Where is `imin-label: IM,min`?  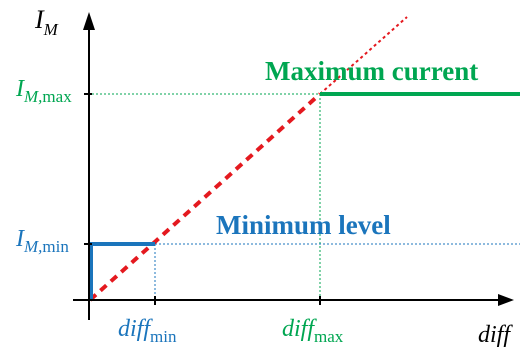 imin-label: IM,min is located at coordinates (42, 241).